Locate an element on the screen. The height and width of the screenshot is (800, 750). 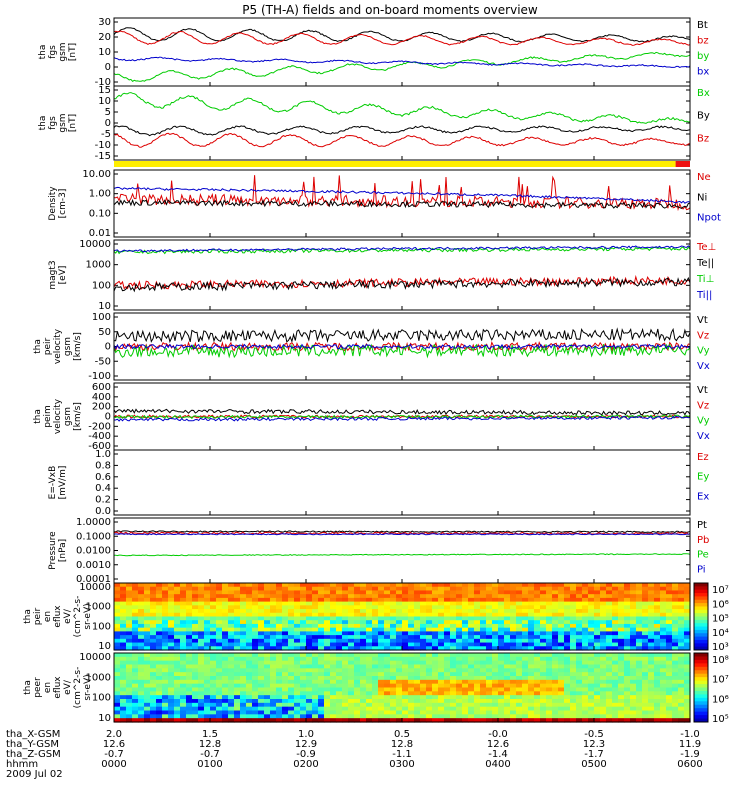
y-tick-label: 10 is located at coordinates (104, 718).